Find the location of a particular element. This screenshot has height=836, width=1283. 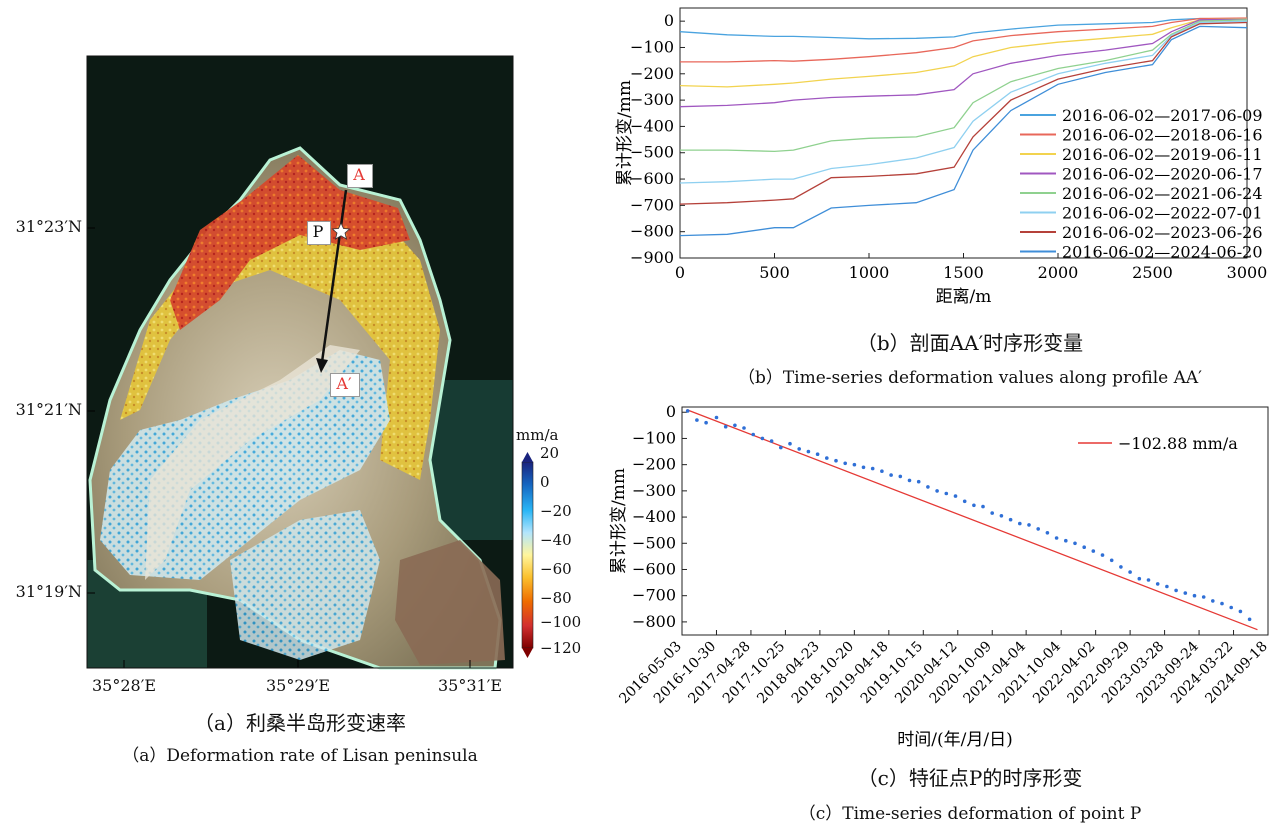

y-tick-label: −900 is located at coordinates (652, 257).